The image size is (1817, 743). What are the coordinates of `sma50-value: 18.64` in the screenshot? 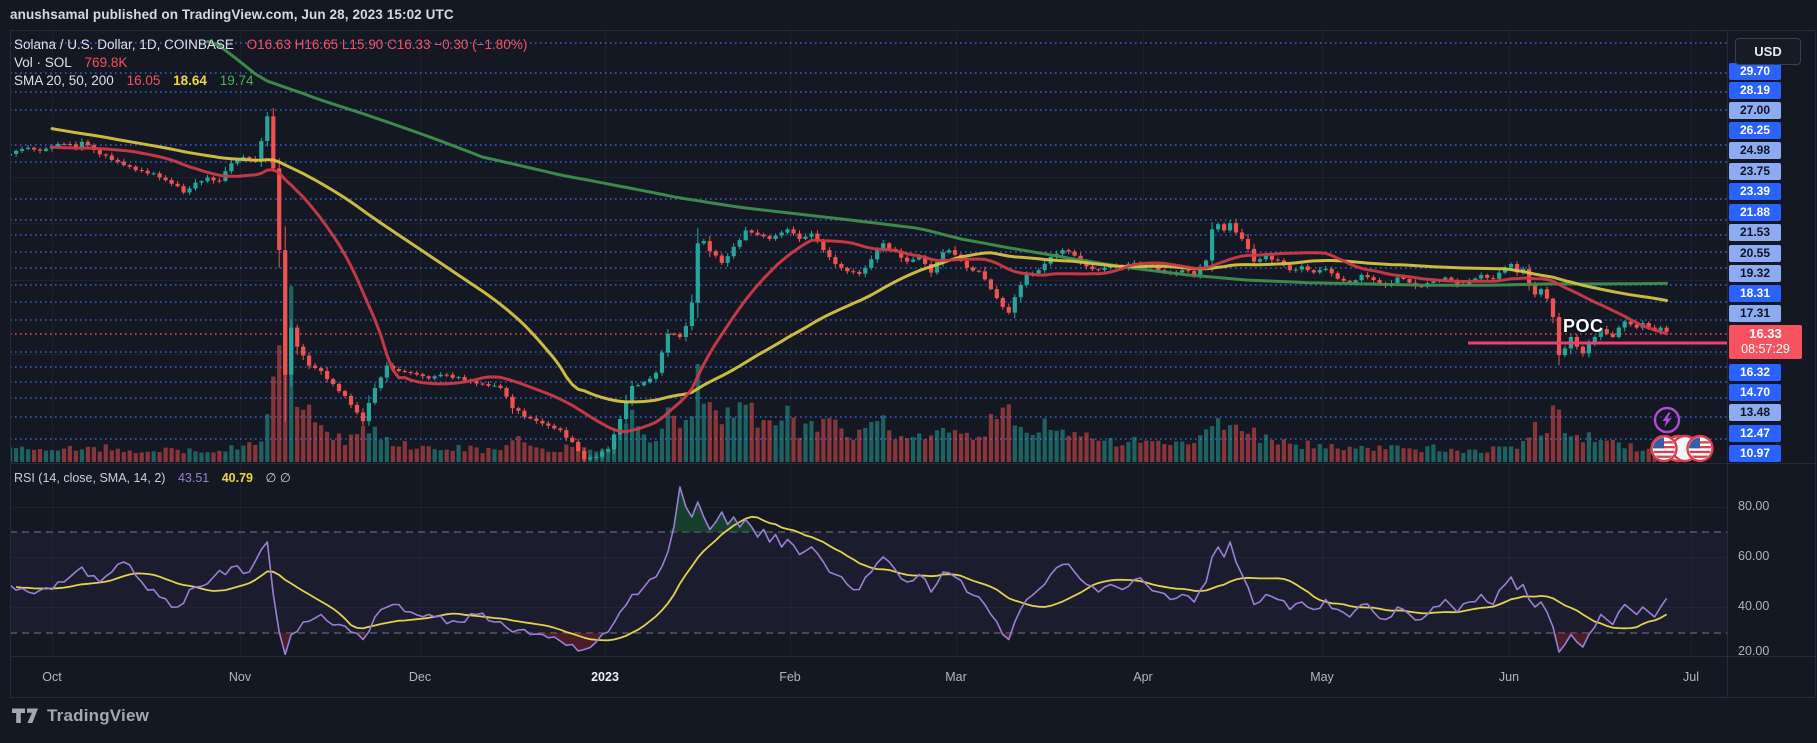 It's located at (190, 80).